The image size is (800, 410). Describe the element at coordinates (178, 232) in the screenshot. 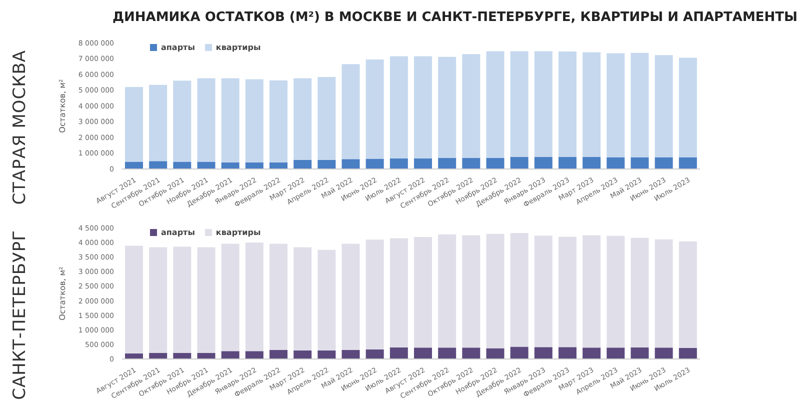

I see `legend-label: апарты` at that location.